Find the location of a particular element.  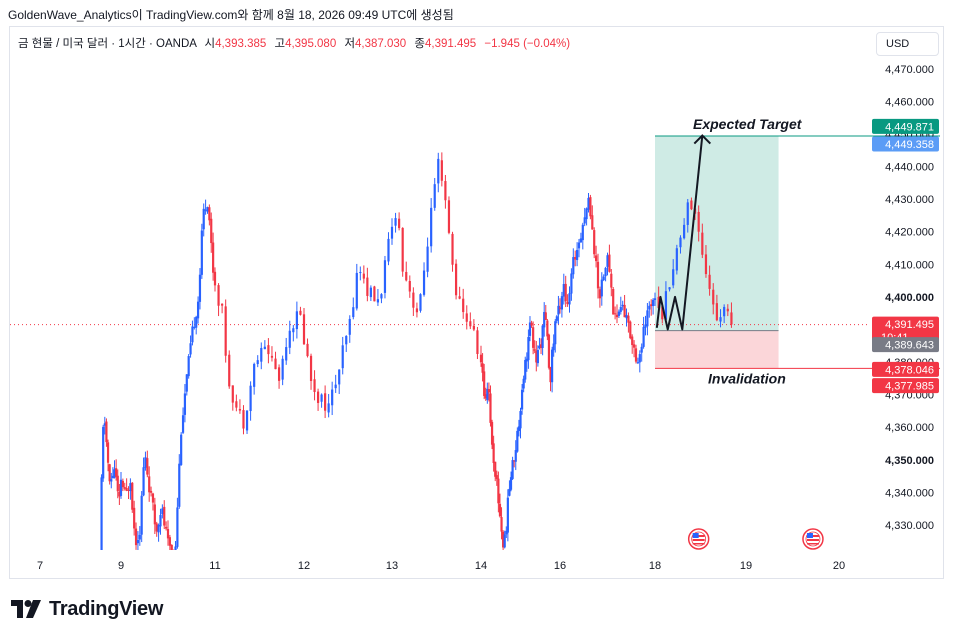

currency-selector: USD is located at coordinates (907, 44).